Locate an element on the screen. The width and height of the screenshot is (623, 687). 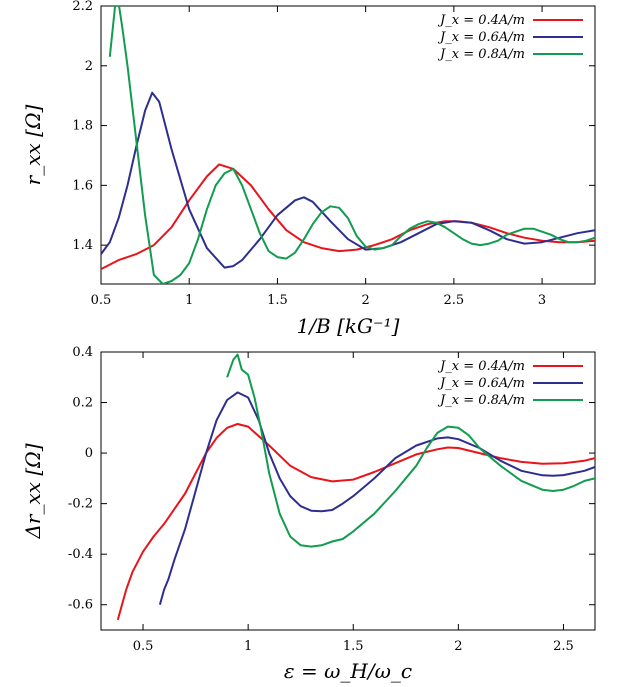
y-tick-label: 1.4 is located at coordinates (82, 245).